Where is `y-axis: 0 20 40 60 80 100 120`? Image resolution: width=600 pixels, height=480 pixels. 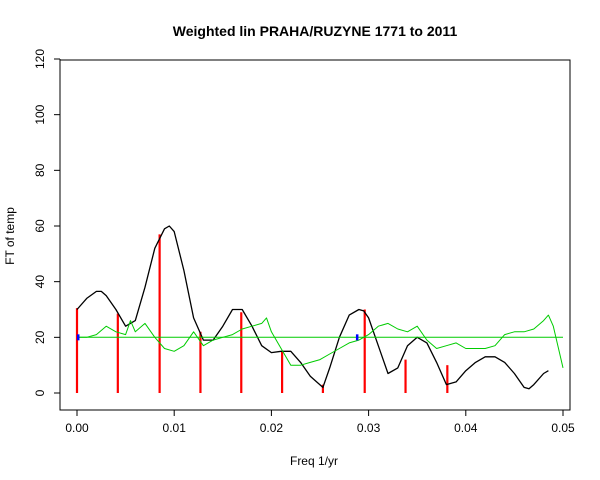
y-axis: 0 20 40 60 80 100 120 is located at coordinates (47, 222).